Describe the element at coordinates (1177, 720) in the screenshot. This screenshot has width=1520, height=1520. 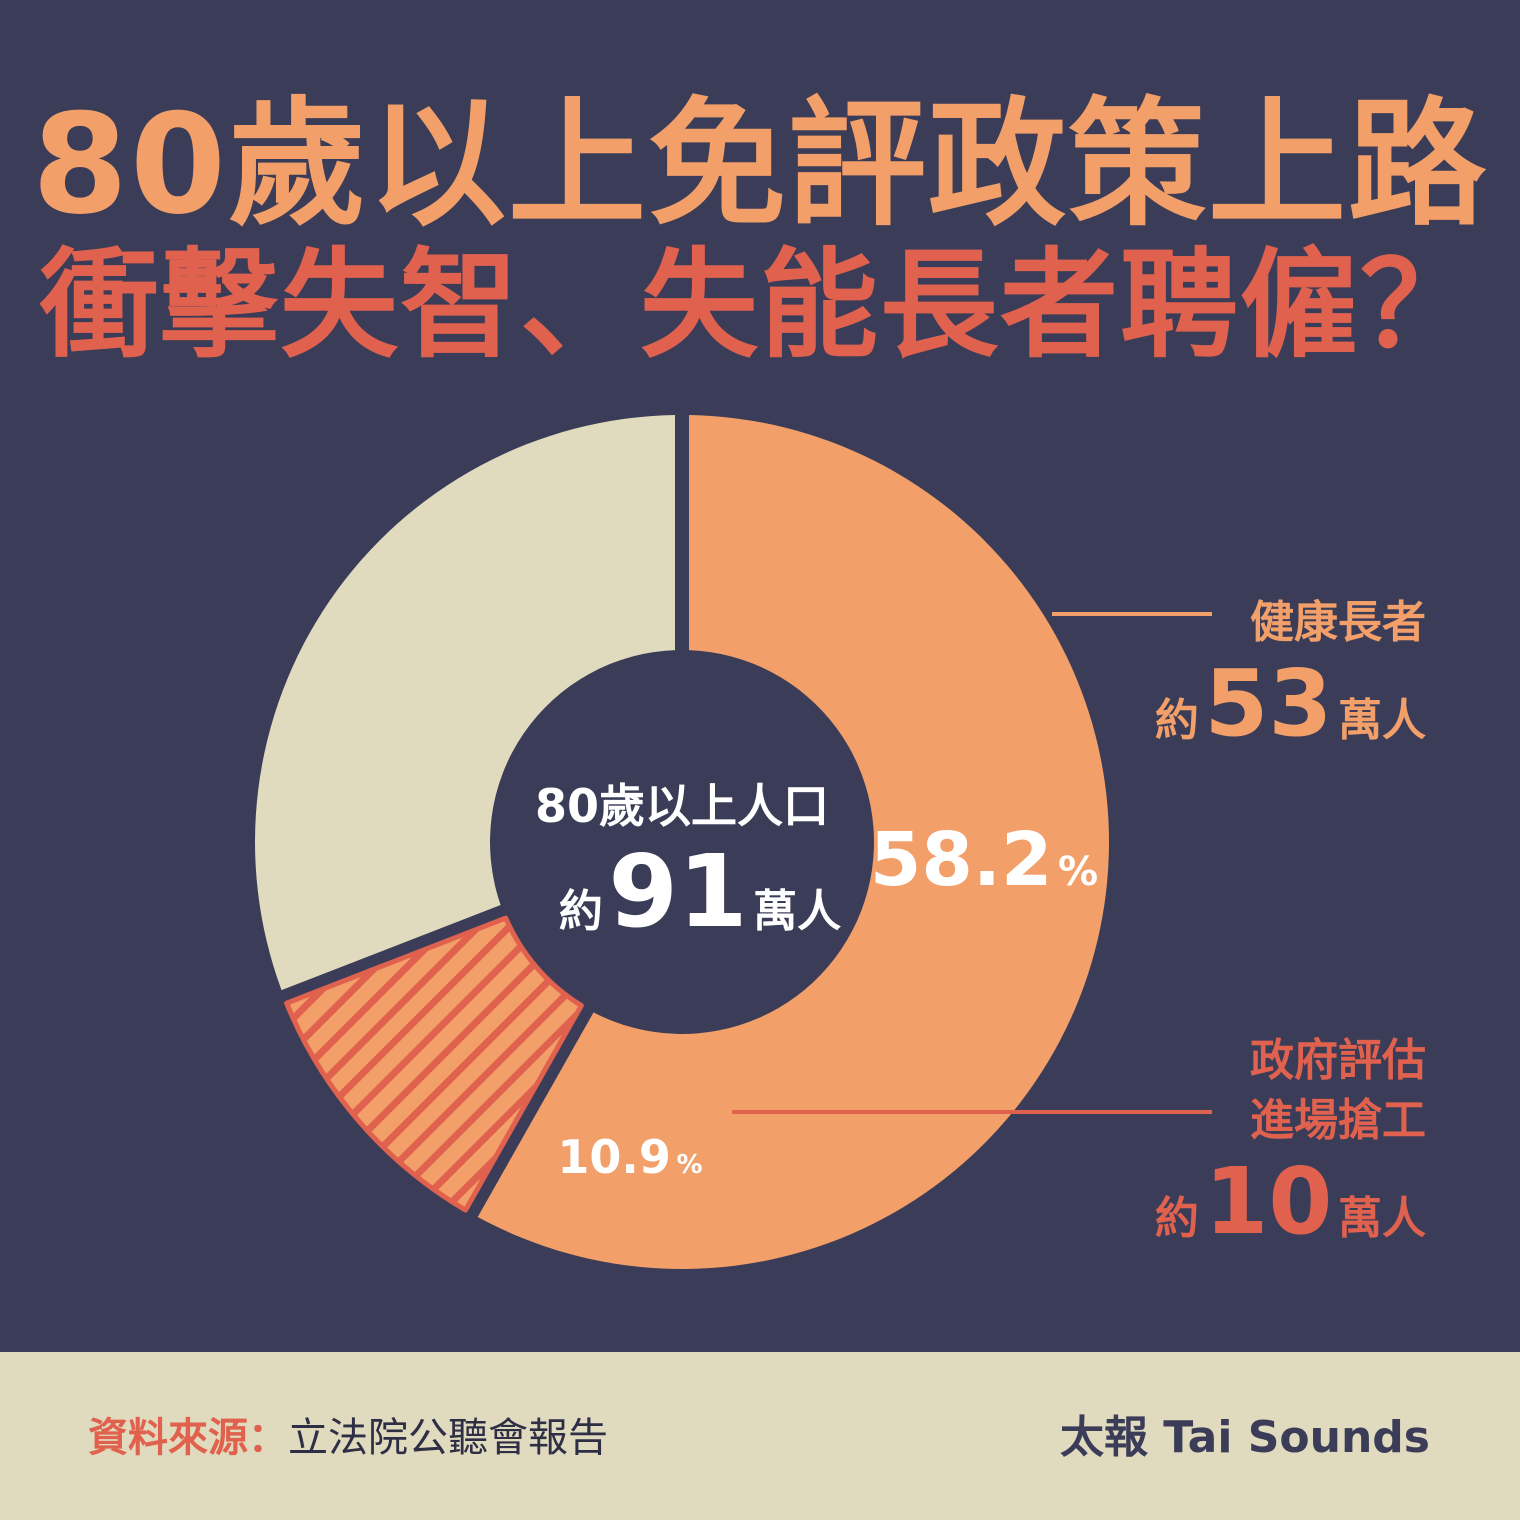
I see `healthy-label-prefix: 約` at that location.